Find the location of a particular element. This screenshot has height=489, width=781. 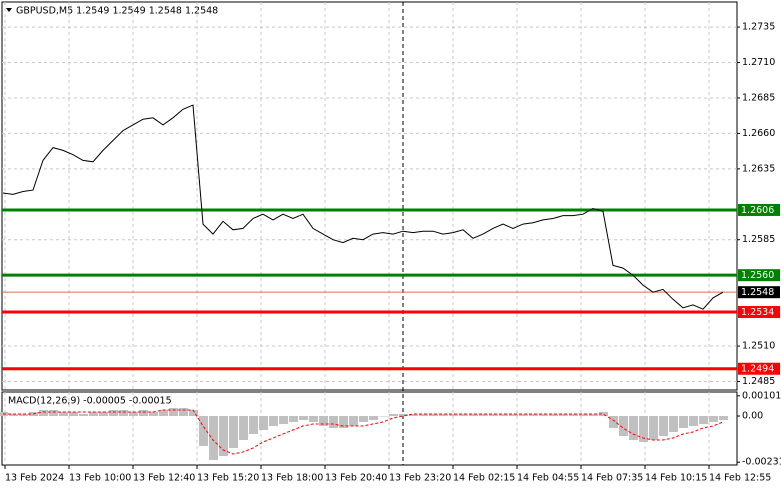

level-label: 1.2560 is located at coordinates (757, 275).